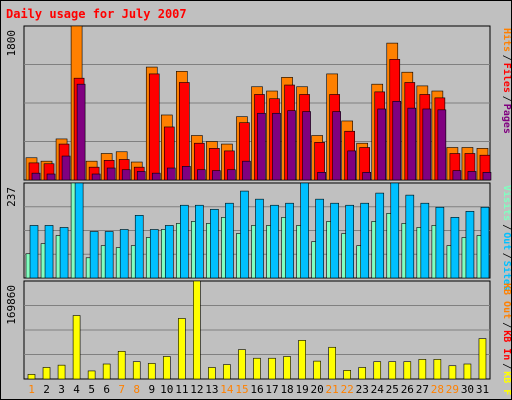 The width and height of the screenshot is (512, 400). Describe the element at coordinates (286, 389) in the screenshot. I see `x-tick-label-day-18: 18` at that location.